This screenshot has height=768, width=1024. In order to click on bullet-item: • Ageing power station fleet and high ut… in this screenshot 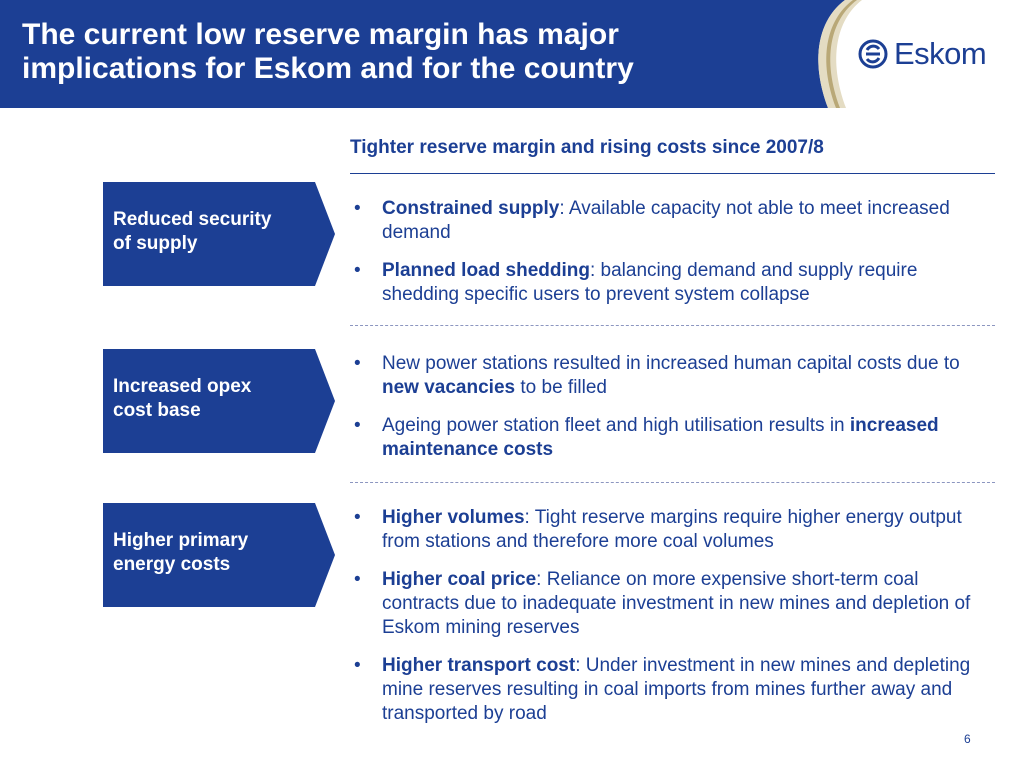, I will do `click(670, 438)`.